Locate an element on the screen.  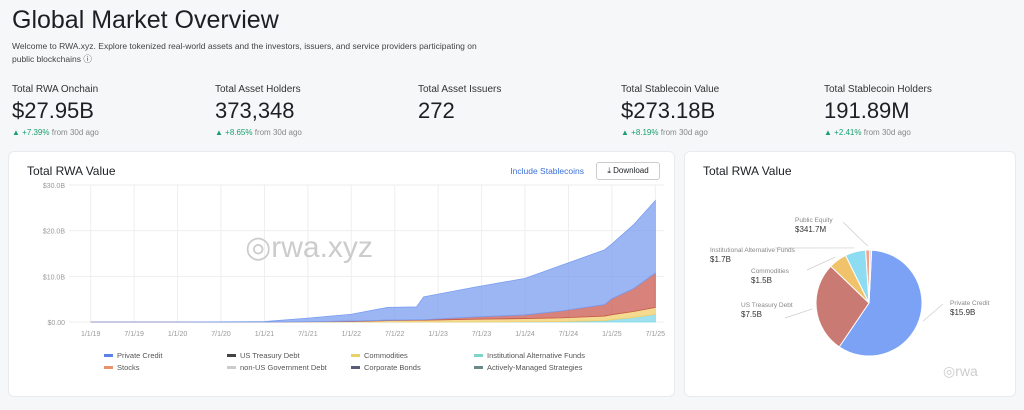
legend-item: Private Credit is located at coordinates (133, 355).